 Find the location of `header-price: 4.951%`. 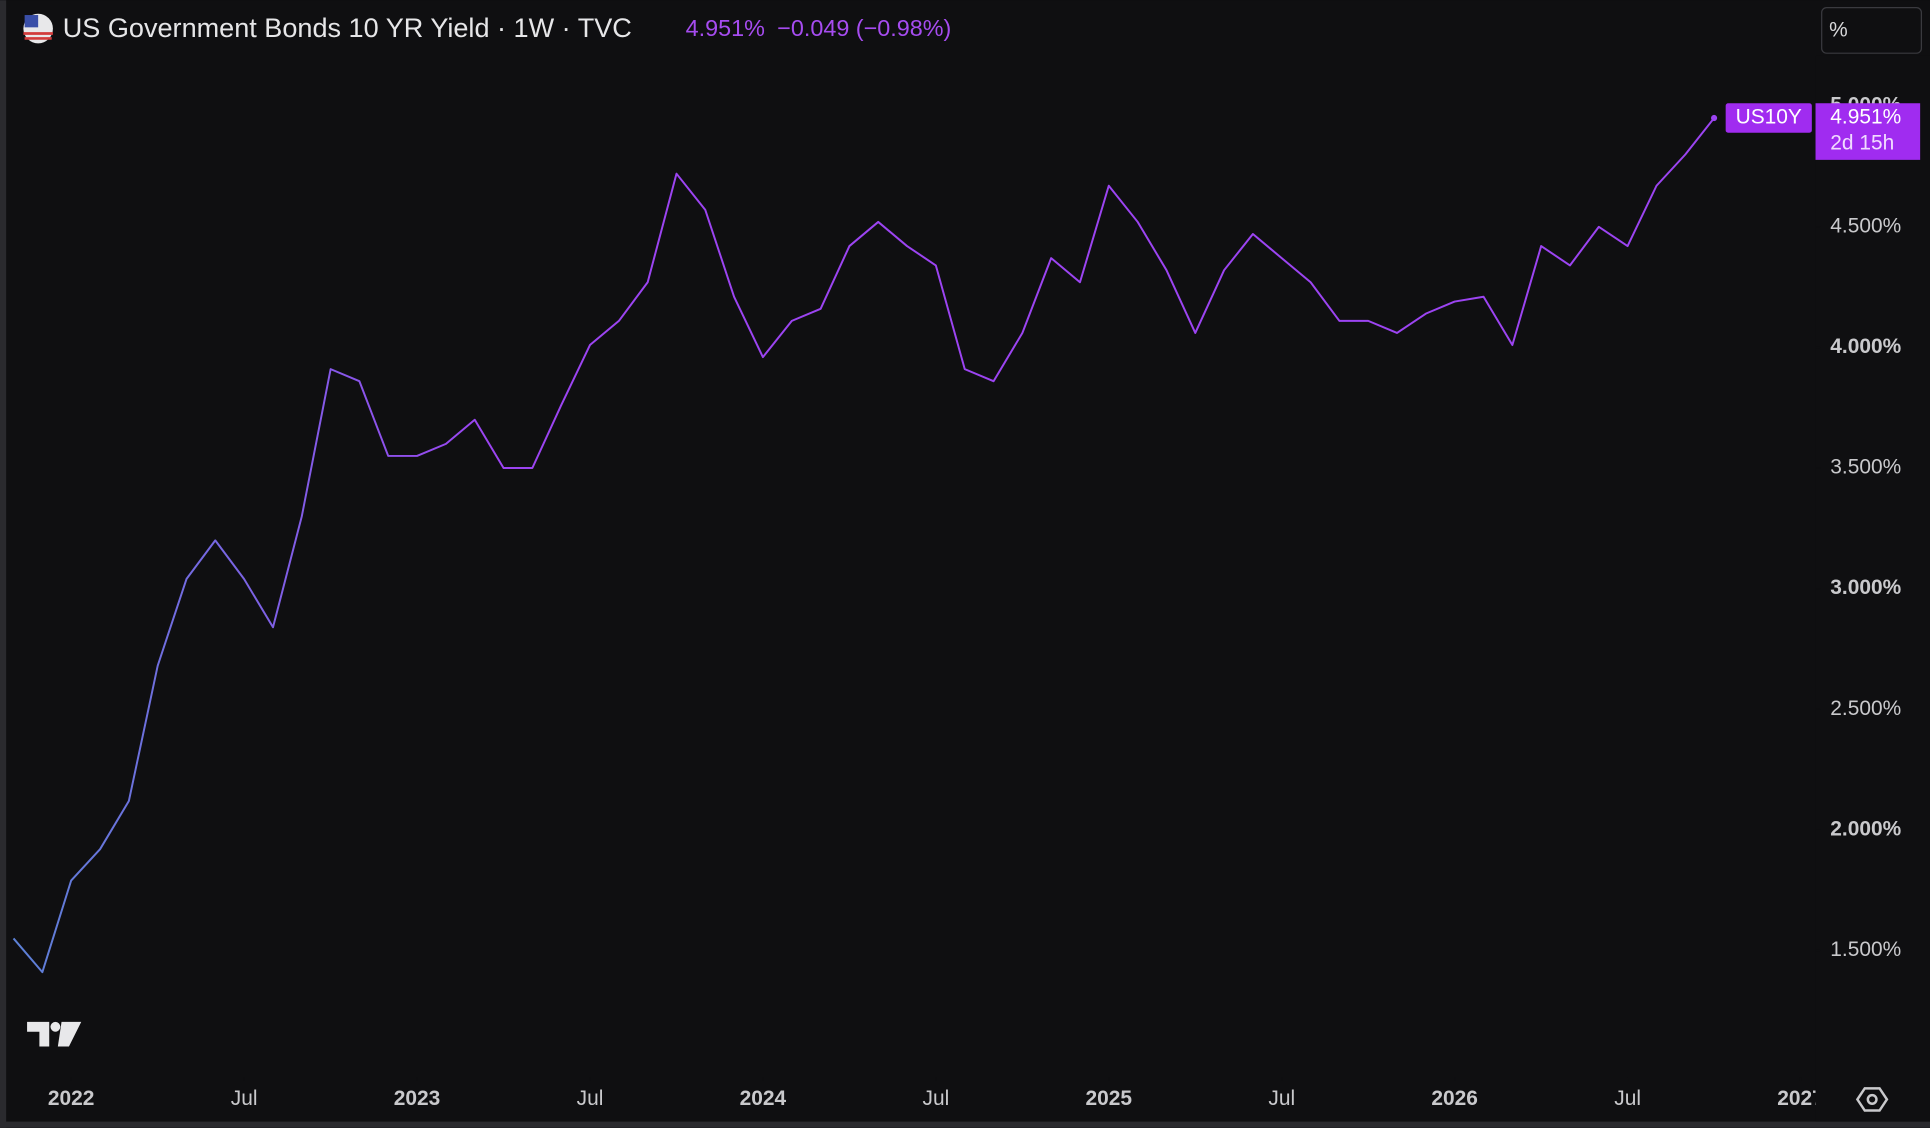

header-price: 4.951% is located at coordinates (725, 28).